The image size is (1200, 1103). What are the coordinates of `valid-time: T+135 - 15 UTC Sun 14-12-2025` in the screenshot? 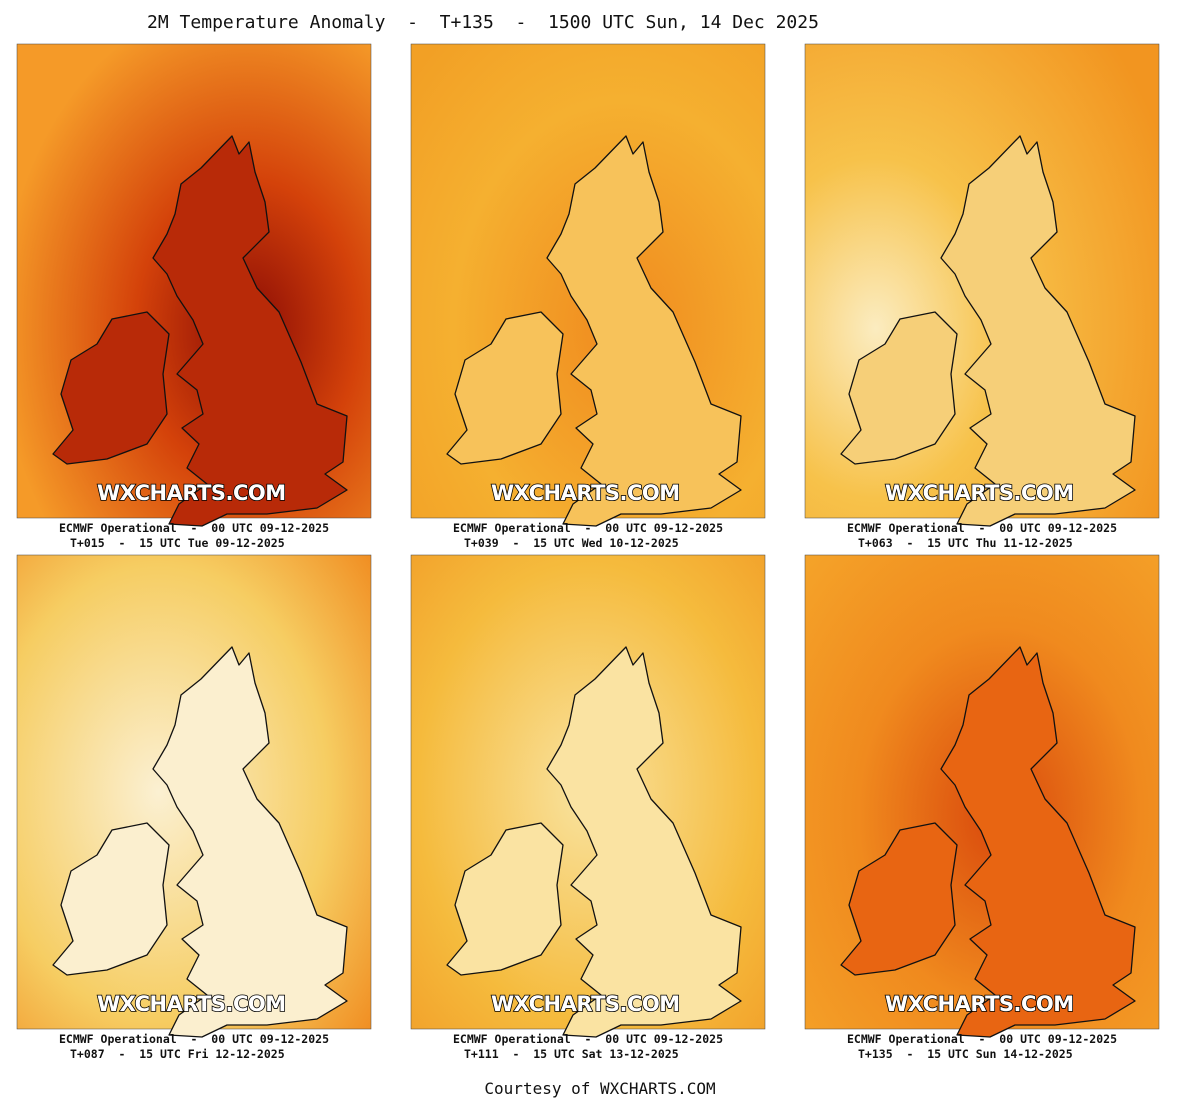 It's located at (965, 1054).